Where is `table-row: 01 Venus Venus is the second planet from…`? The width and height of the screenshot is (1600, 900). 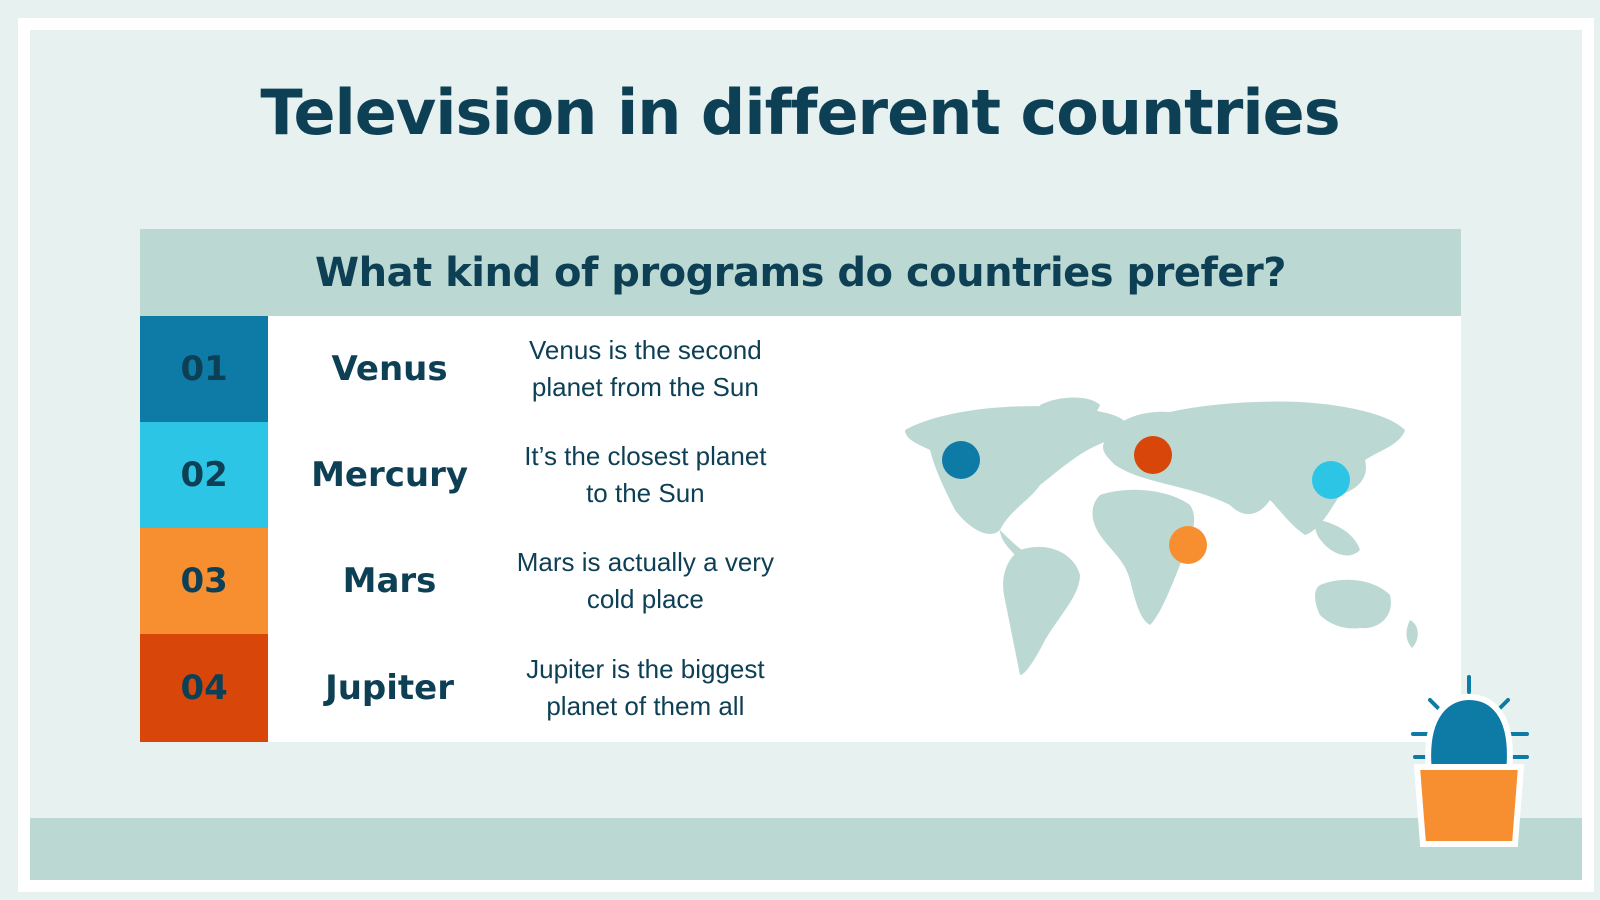
table-row: 01 Venus Venus is the second planet from… is located at coordinates (460, 369).